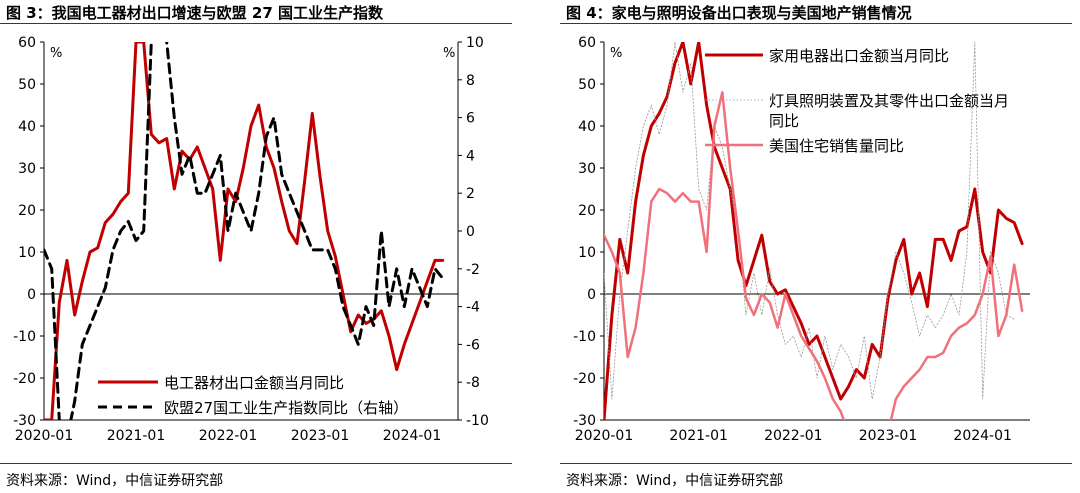 The image size is (1080, 493). Describe the element at coordinates (470, 232) in the screenshot. I see `y-tick-label-right: 0` at that location.